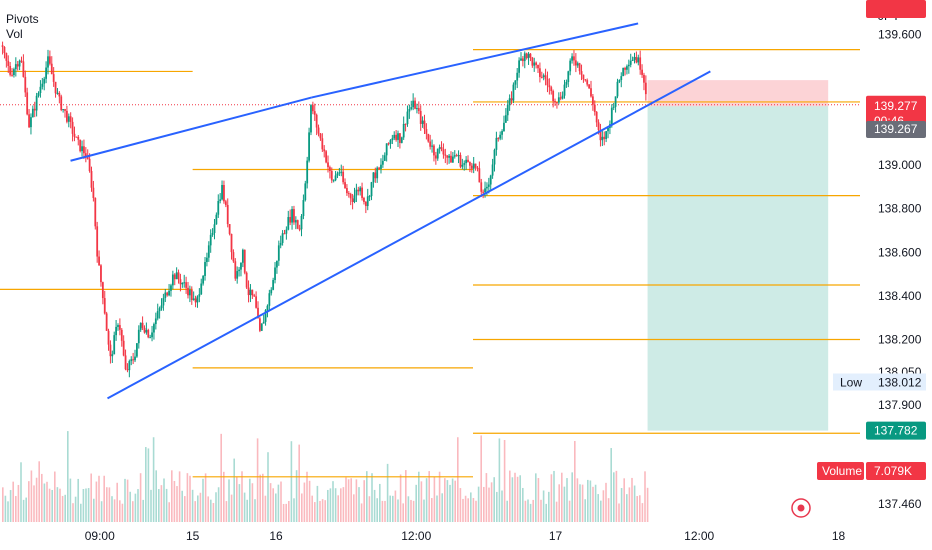 Image resolution: width=932 pixels, height=550 pixels. What do you see at coordinates (465, 536) in the screenshot?
I see `time-axis: 09:00 15 16 12:00 17 12:00 18` at bounding box center [465, 536].